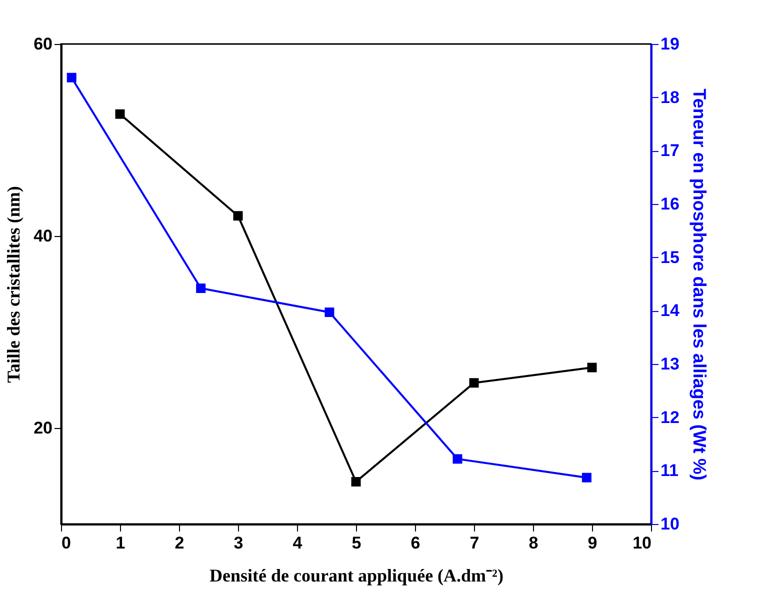 The image size is (777, 592). What do you see at coordinates (43, 428) in the screenshot?
I see `y-tick-label: 20` at bounding box center [43, 428].